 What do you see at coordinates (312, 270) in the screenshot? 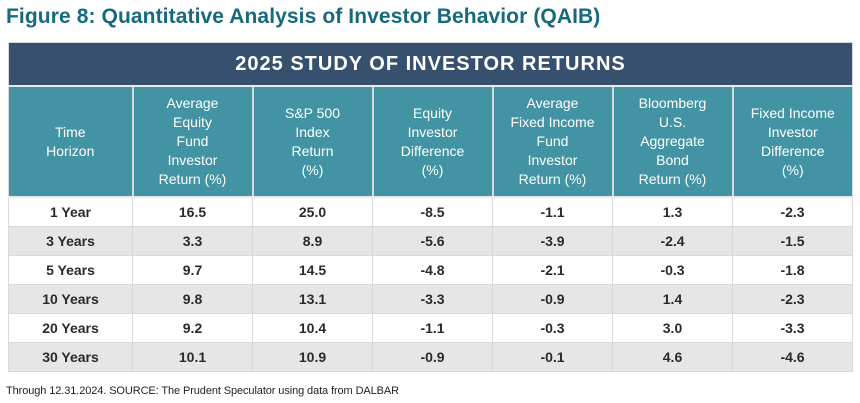
I see `value-cell: 14.5` at bounding box center [312, 270].